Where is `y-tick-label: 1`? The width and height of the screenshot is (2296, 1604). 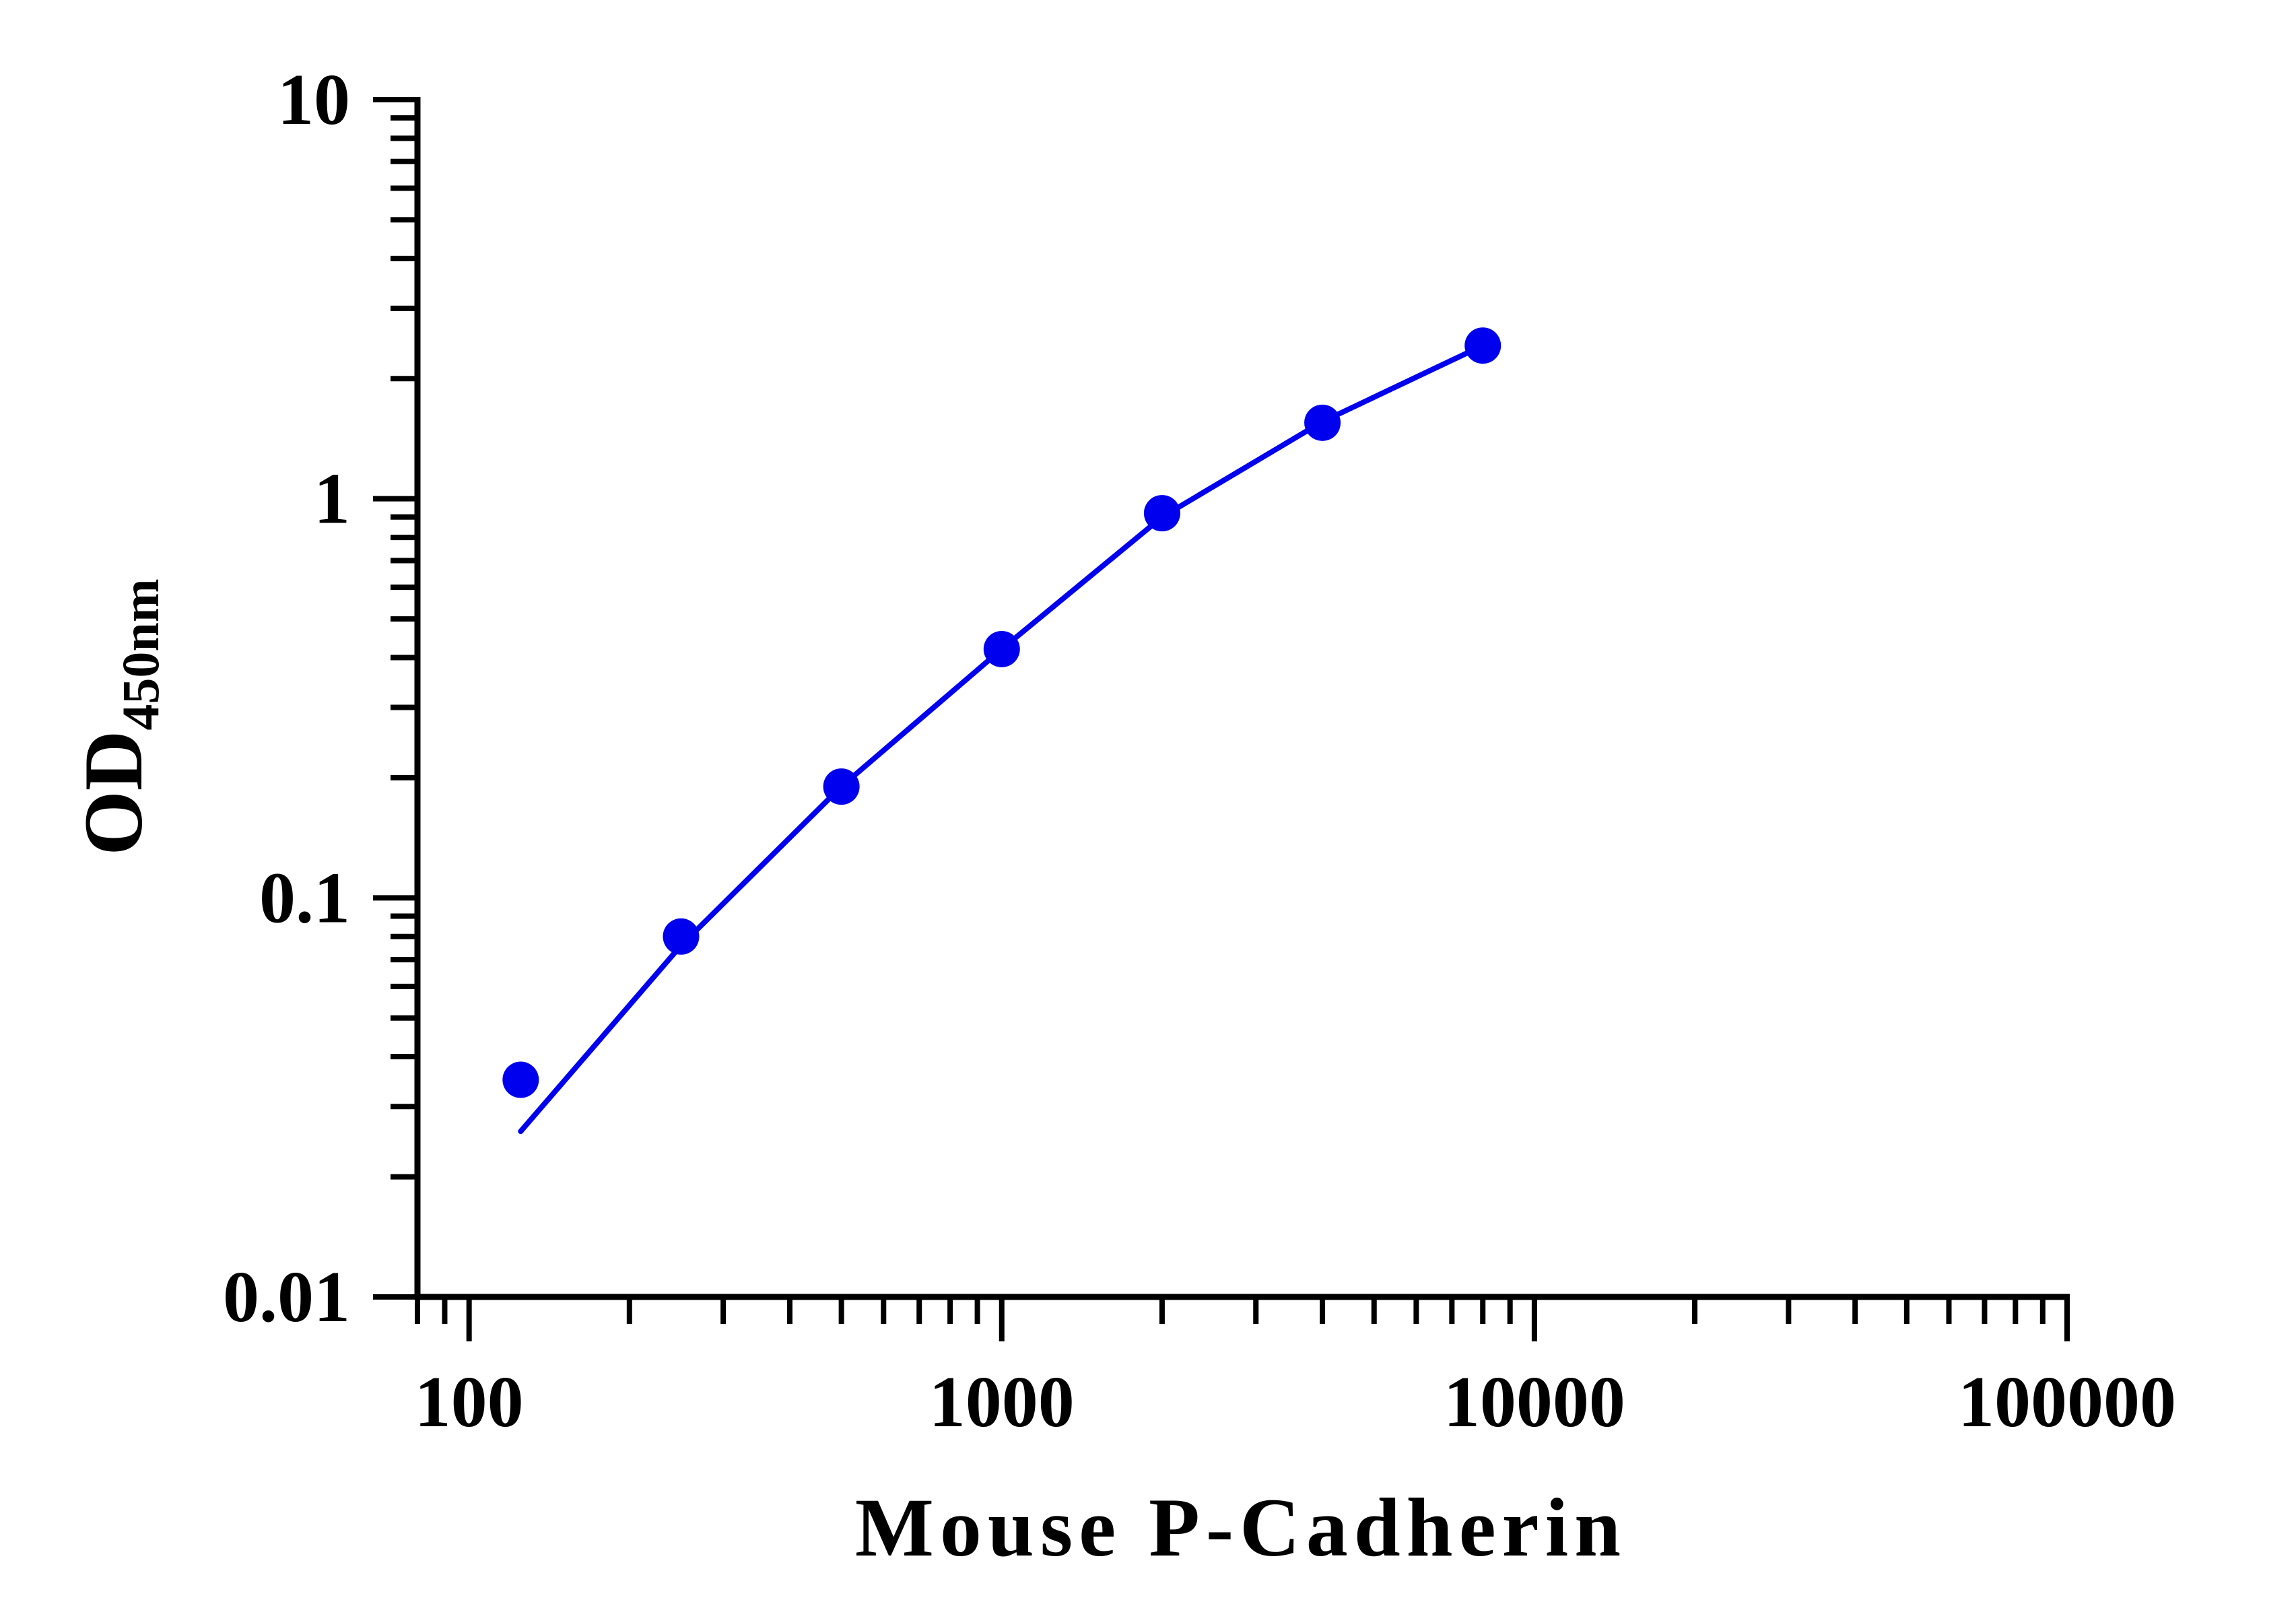 y-tick-label: 1 is located at coordinates (332, 499).